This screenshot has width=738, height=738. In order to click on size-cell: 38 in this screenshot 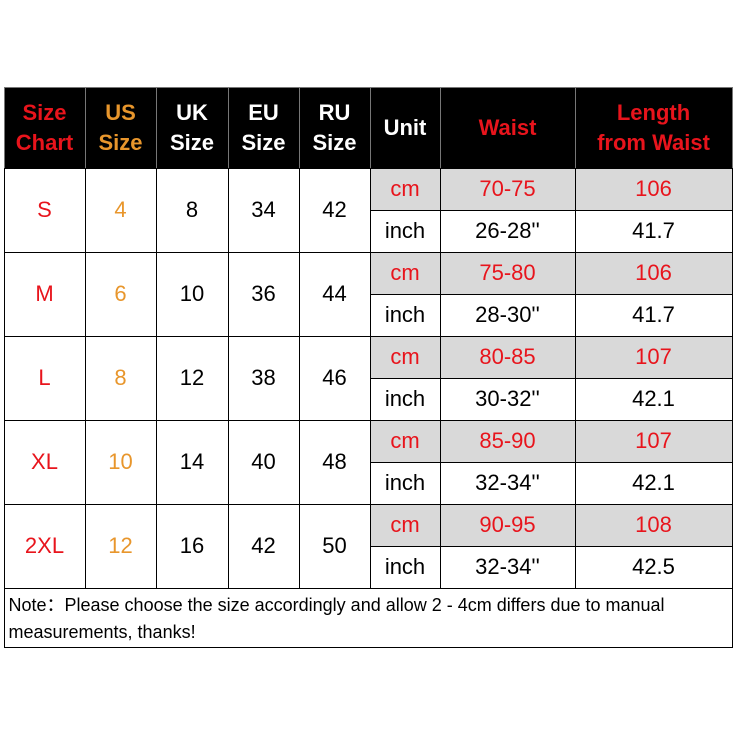, I will do `click(263, 378)`.